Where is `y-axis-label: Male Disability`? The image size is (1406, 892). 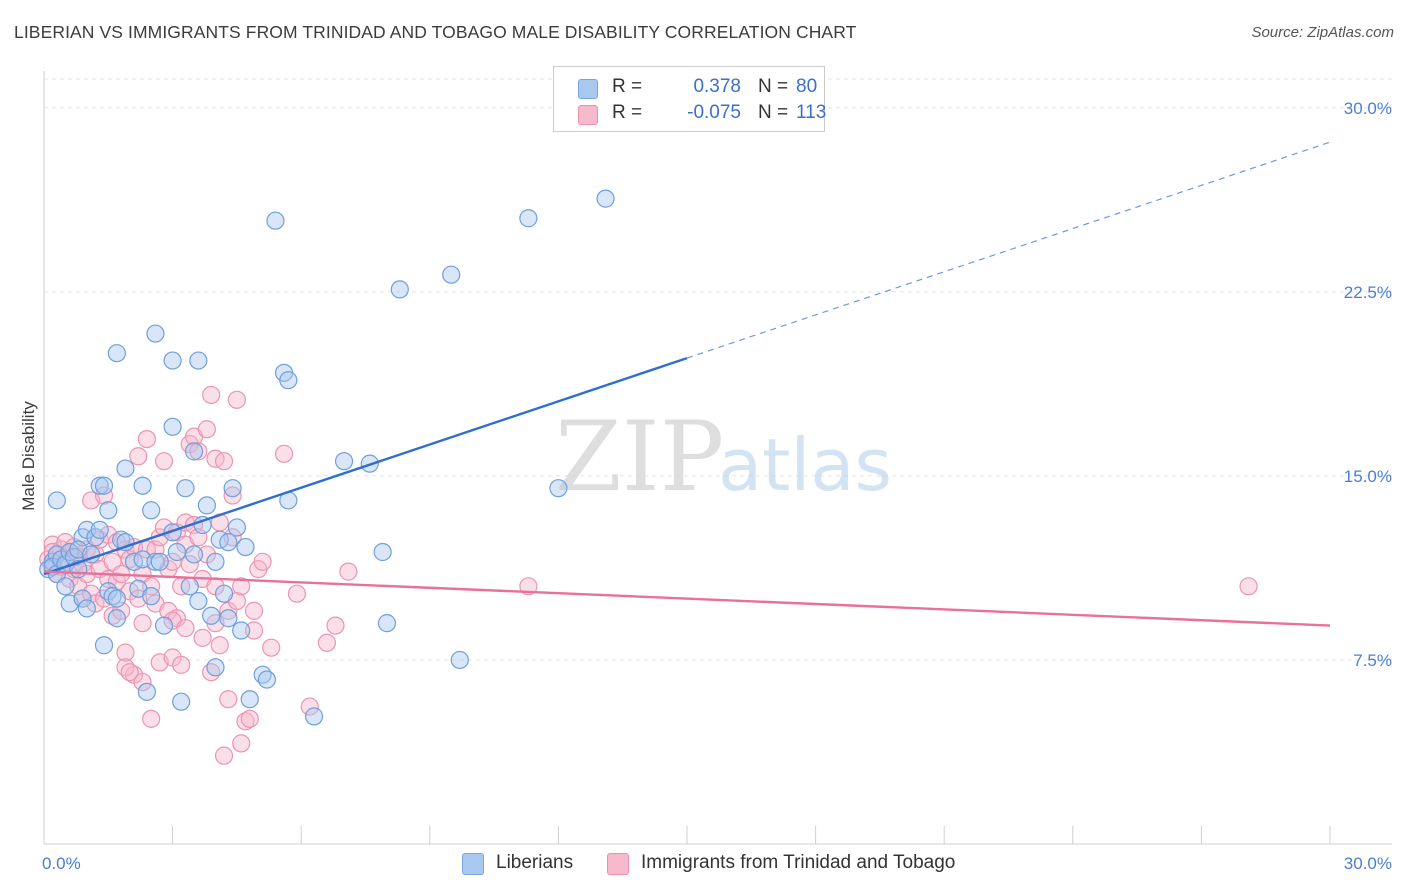 y-axis-label: Male Disability is located at coordinates (28, 456).